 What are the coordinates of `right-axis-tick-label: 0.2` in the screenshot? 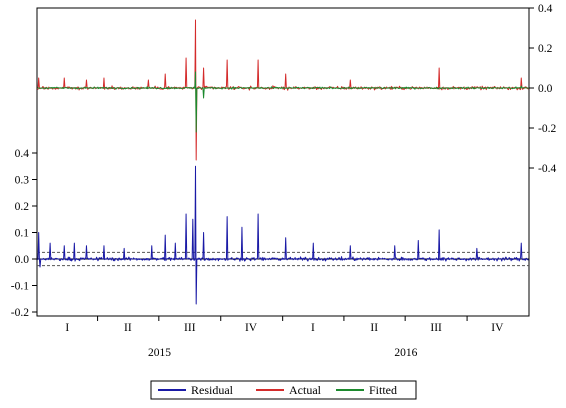 It's located at (545, 49).